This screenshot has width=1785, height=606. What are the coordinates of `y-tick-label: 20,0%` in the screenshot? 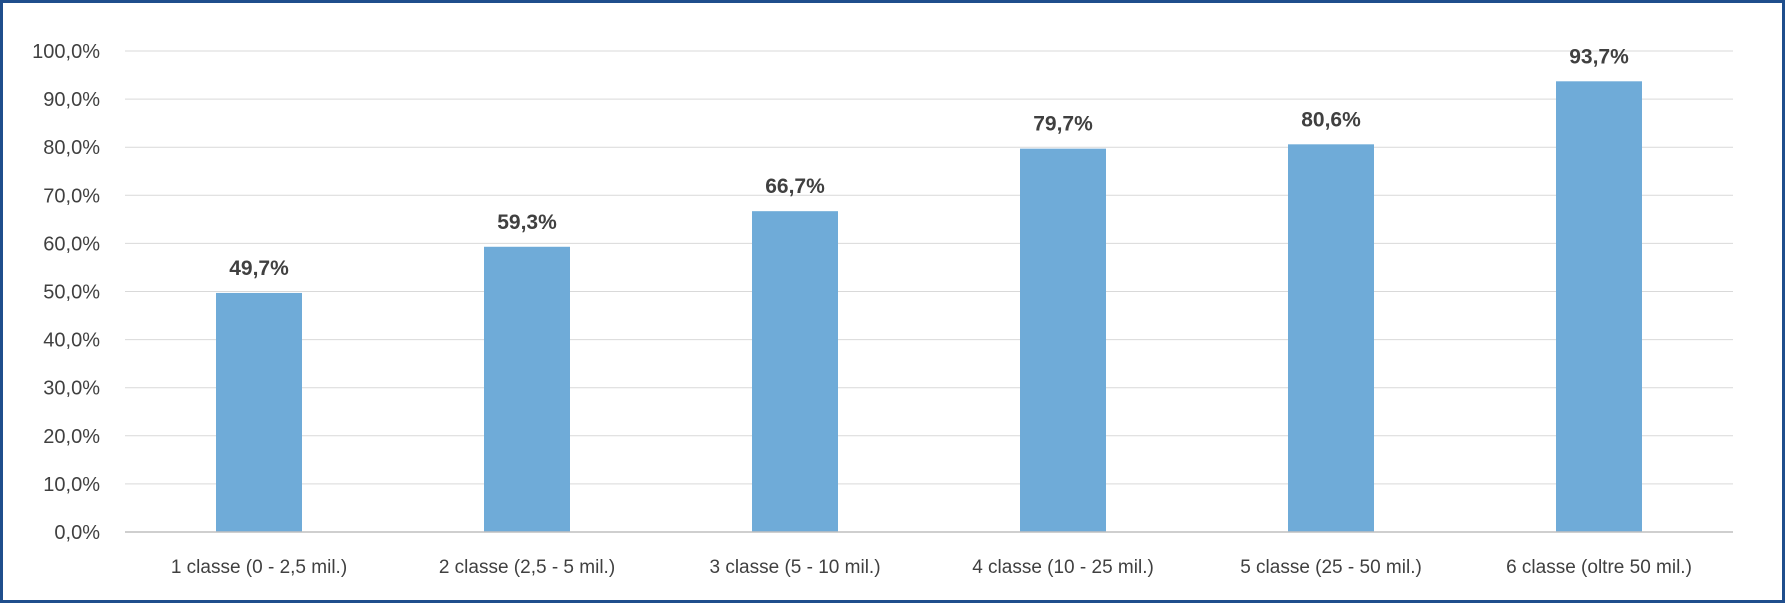 It's located at (71, 437).